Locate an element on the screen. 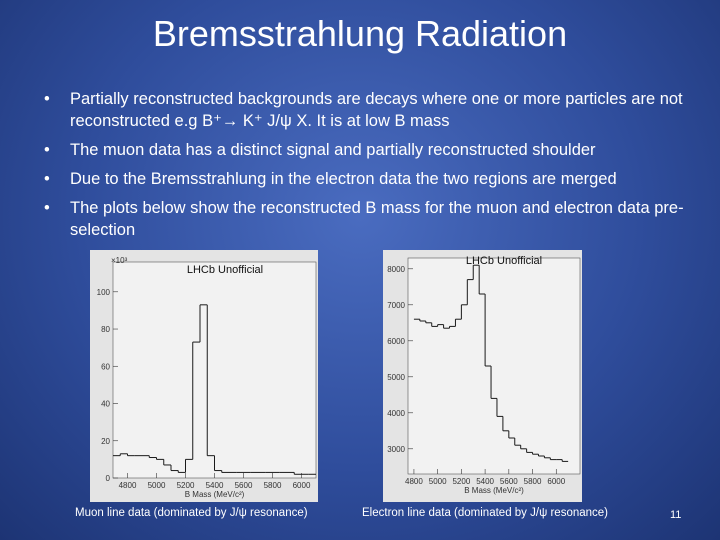  y-tick-label: 3000 is located at coordinates (396, 449).